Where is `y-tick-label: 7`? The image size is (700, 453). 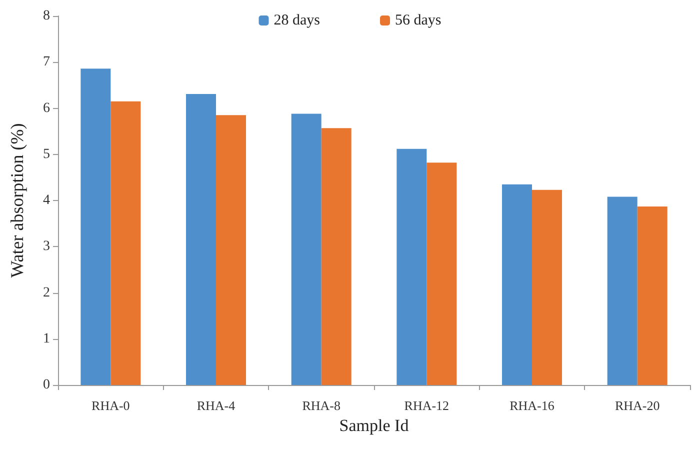
y-tick-label: 7 is located at coordinates (46, 62).